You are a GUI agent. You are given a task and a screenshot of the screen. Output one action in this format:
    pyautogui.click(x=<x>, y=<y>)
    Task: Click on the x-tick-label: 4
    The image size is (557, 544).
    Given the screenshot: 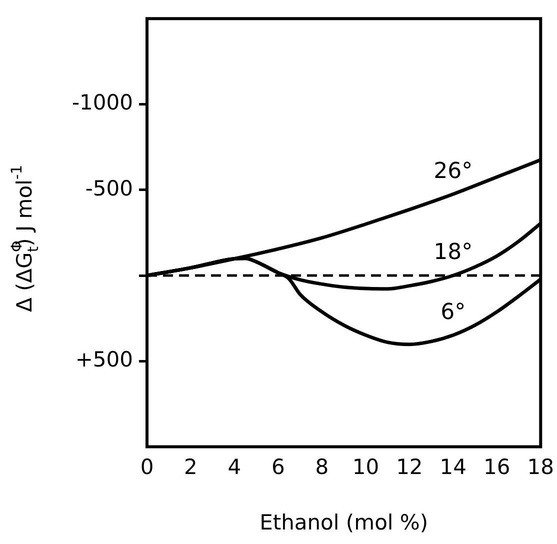 What is the action you would take?
    pyautogui.click(x=235, y=466)
    